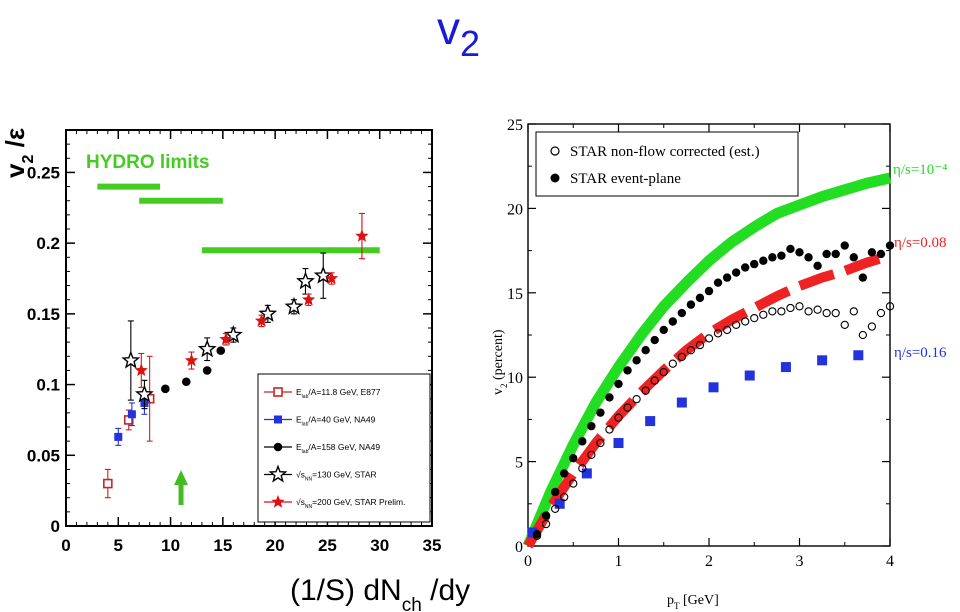 Image resolution: width=960 pixels, height=612 pixels. What do you see at coordinates (379, 545) in the screenshot?
I see `x-tick-label: 30` at bounding box center [379, 545].